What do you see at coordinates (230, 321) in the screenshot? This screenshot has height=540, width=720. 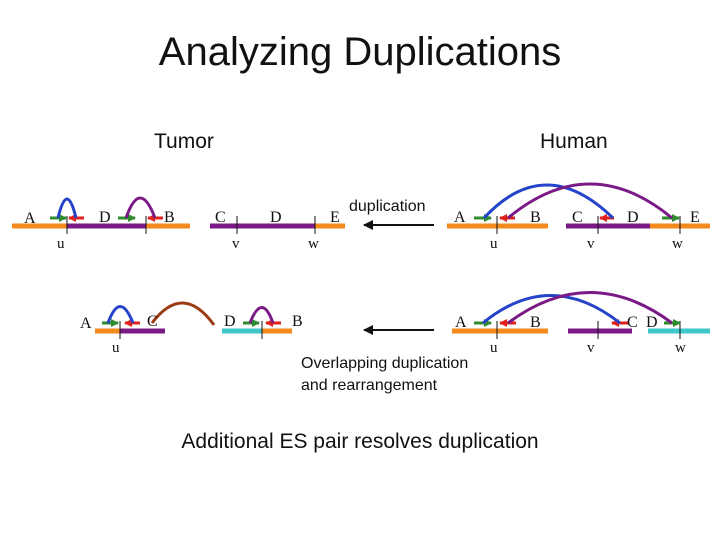 I see `tumor-bottom-seg-D: D` at bounding box center [230, 321].